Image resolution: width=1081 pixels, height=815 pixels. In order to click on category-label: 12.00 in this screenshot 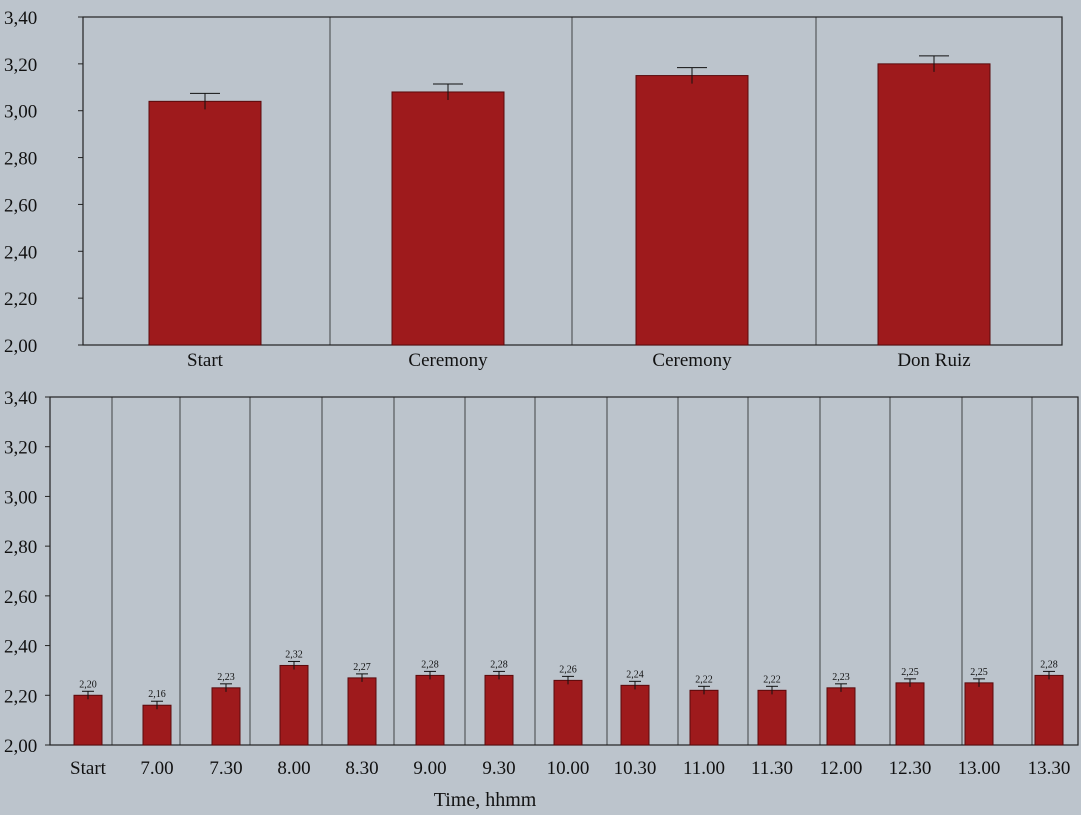, I will do `click(841, 768)`.